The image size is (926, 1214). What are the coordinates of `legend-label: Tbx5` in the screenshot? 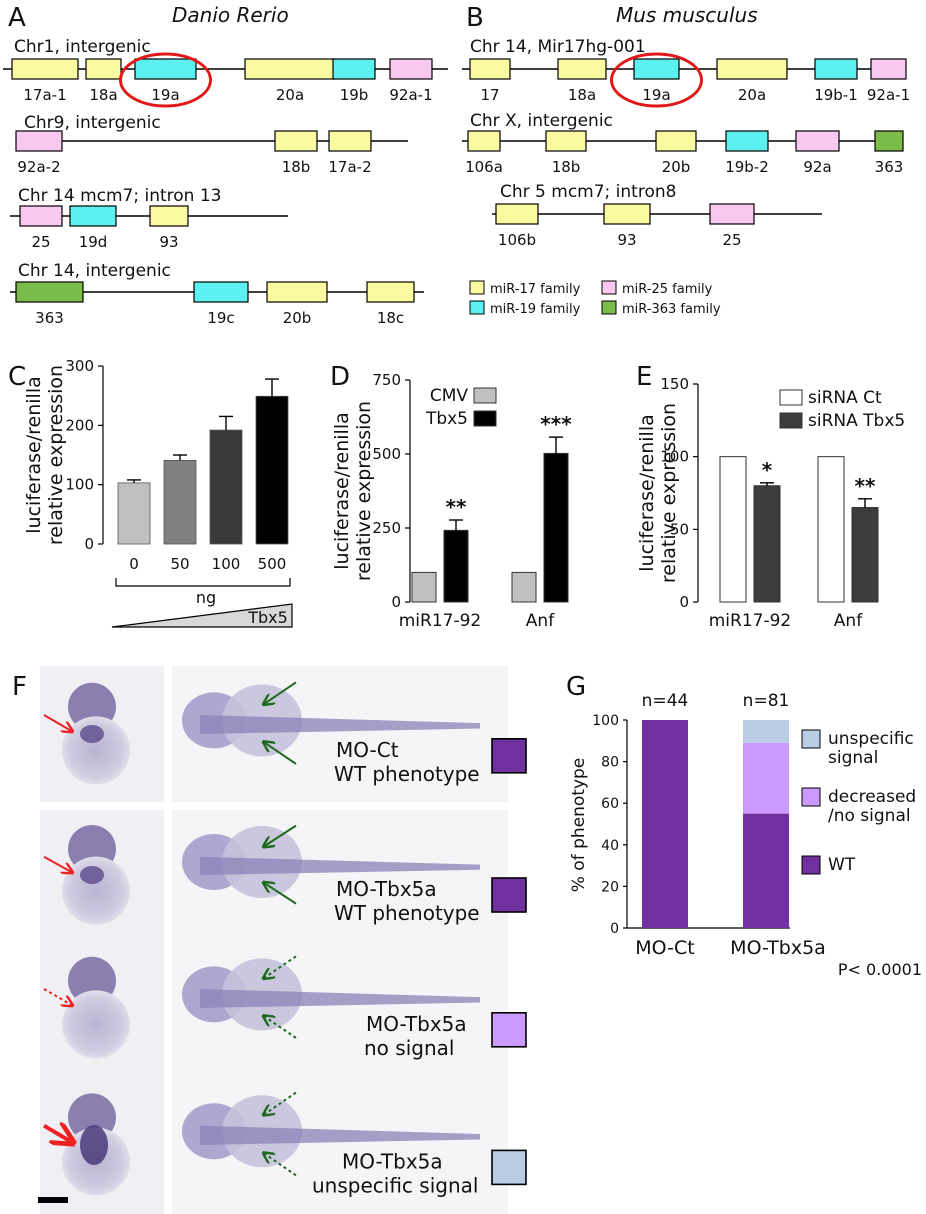 It's located at (446, 419).